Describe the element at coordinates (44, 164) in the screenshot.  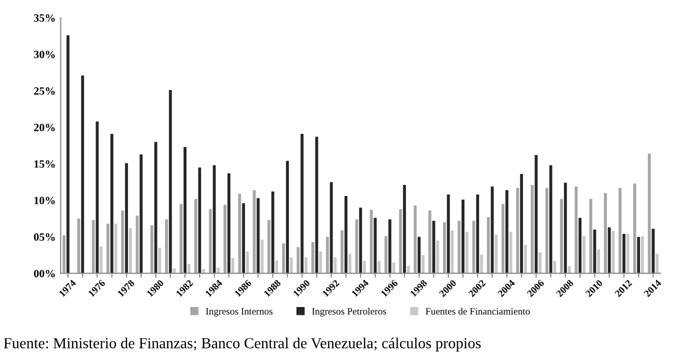
I see `y-tick-label: 15%` at that location.